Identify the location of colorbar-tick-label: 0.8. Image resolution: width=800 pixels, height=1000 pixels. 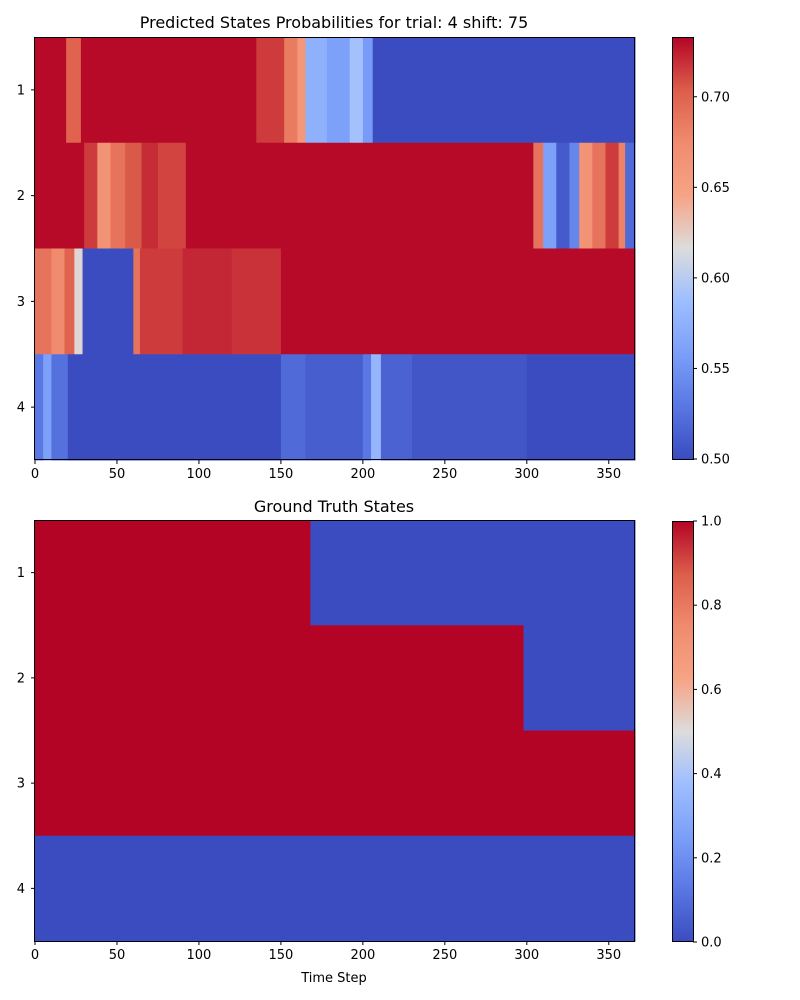
(711, 606).